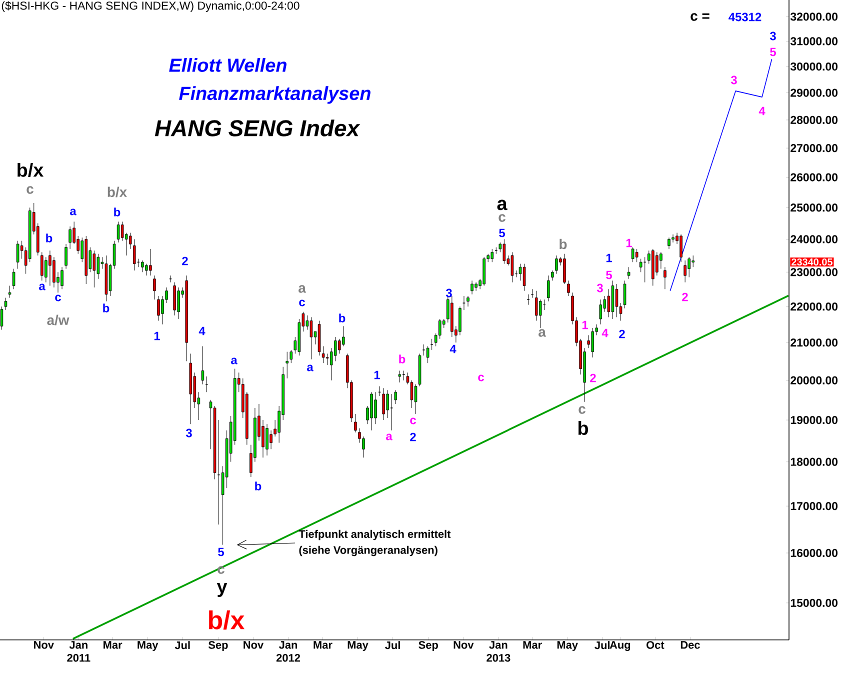  I want to click on x-tick-label: Jan 2011, so click(78, 651).